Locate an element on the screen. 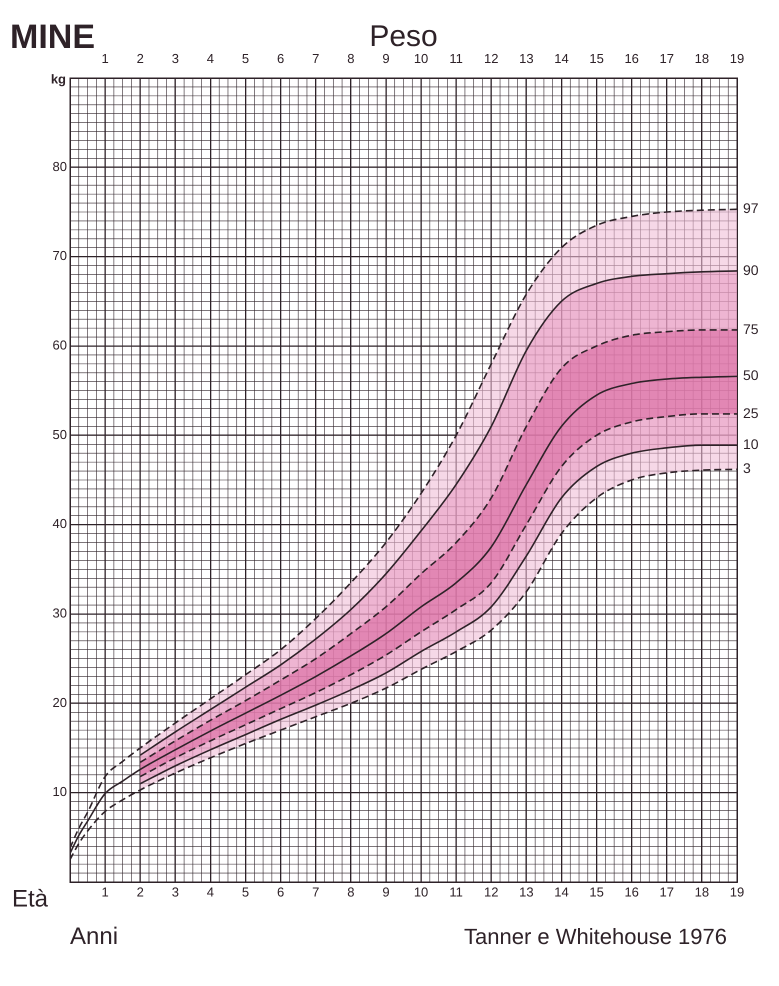 The width and height of the screenshot is (779, 986). y-tick-label: 30 is located at coordinates (59, 613).